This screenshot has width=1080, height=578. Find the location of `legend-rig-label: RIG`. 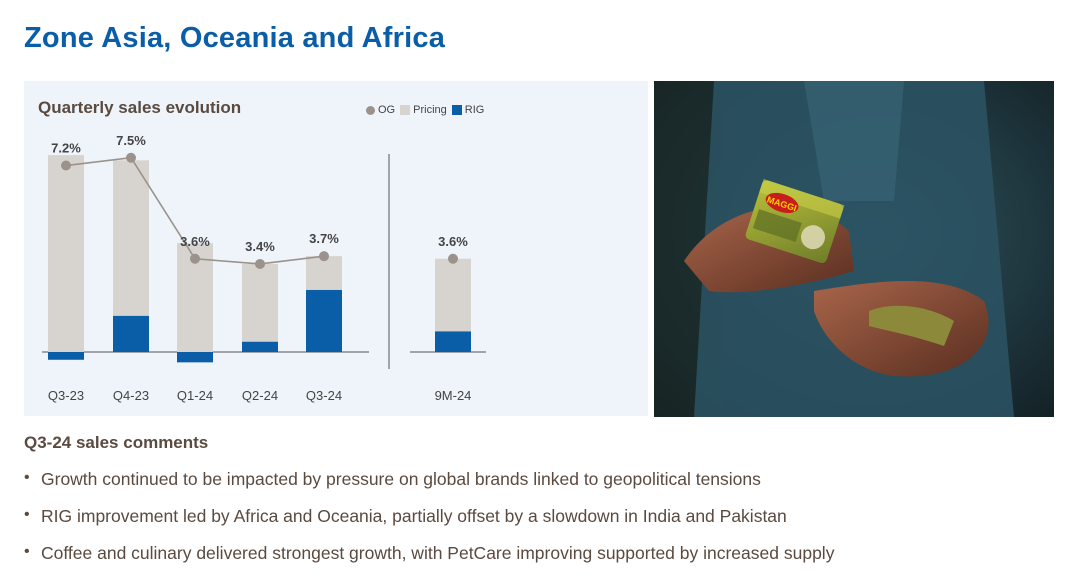

legend-rig-label: RIG is located at coordinates (474, 110).